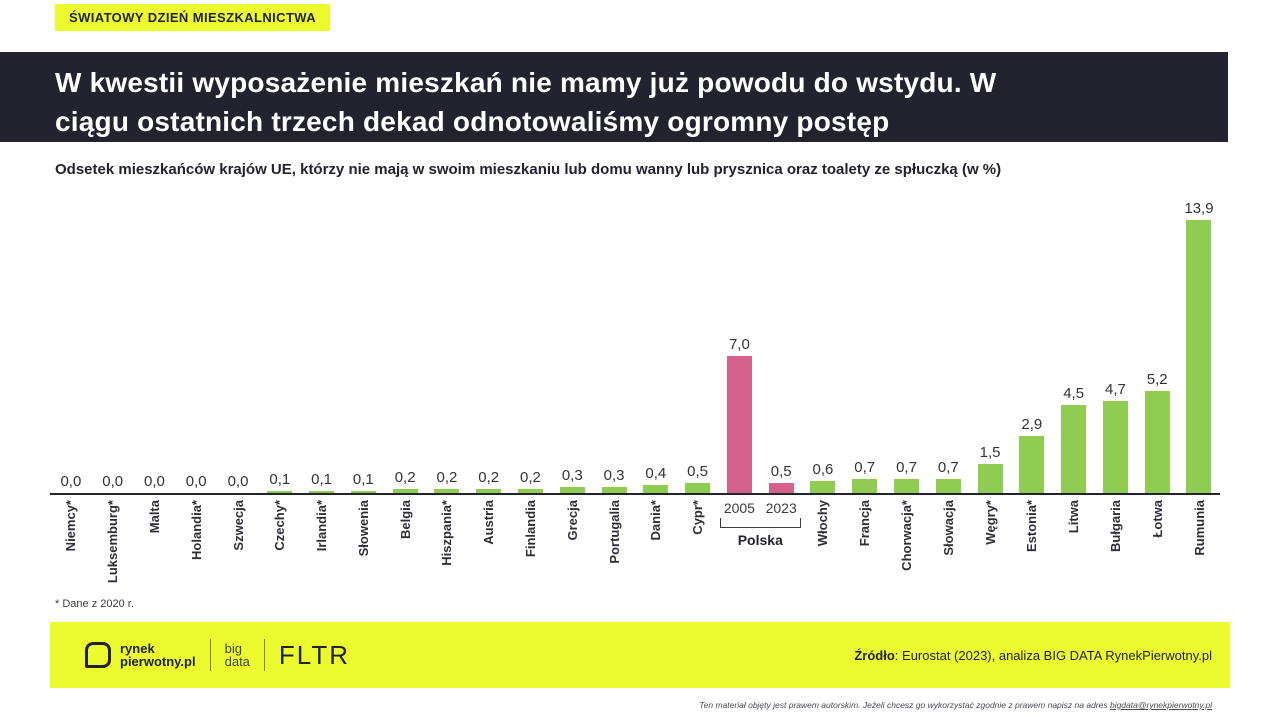 This screenshot has width=1280, height=720. What do you see at coordinates (217, 655) in the screenshot?
I see `rynekpierwotny-logo: rynek pierwotny.pl big data FLTR` at bounding box center [217, 655].